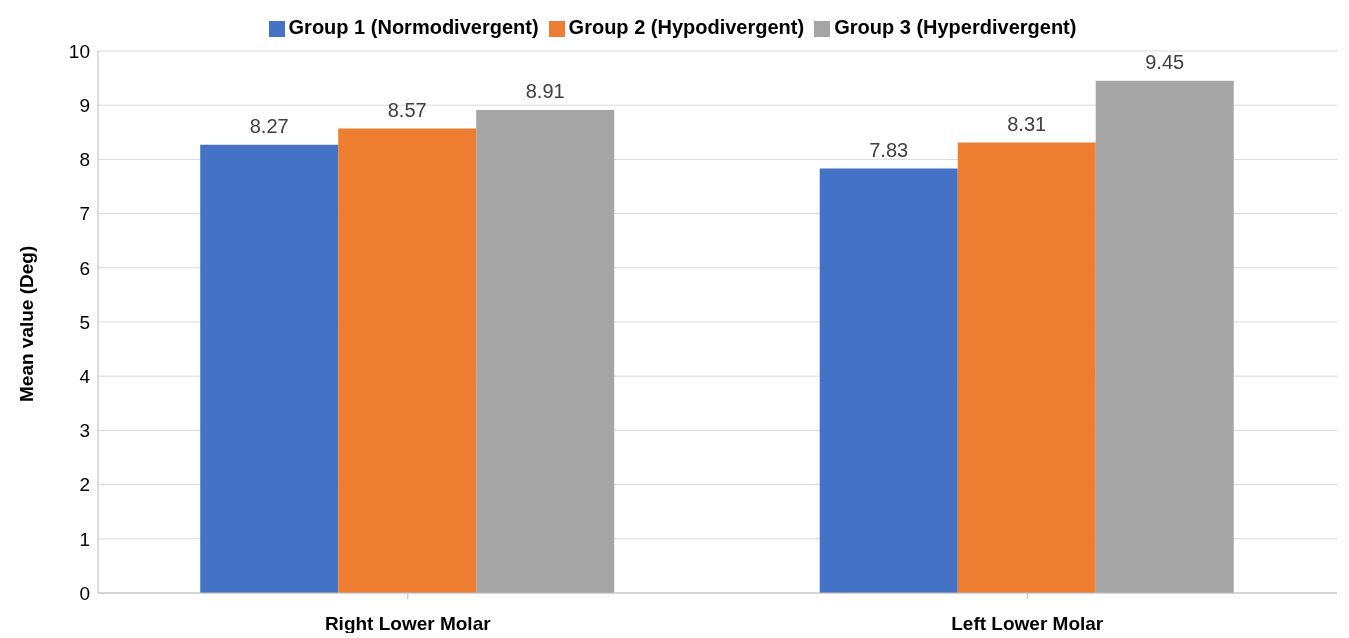  Describe the element at coordinates (26, 323) in the screenshot. I see `y-axis-title: Mean value (Deg)` at that location.